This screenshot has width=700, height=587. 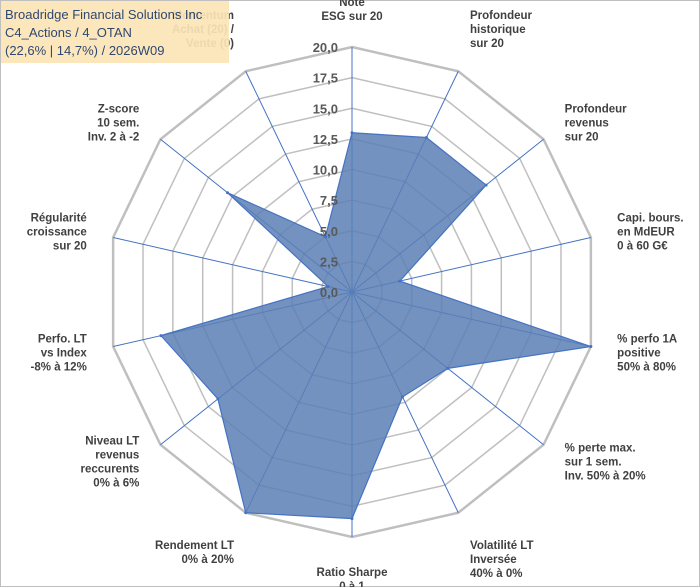 What do you see at coordinates (57, 232) in the screenshot?
I see `axis-label: croissance` at bounding box center [57, 232].